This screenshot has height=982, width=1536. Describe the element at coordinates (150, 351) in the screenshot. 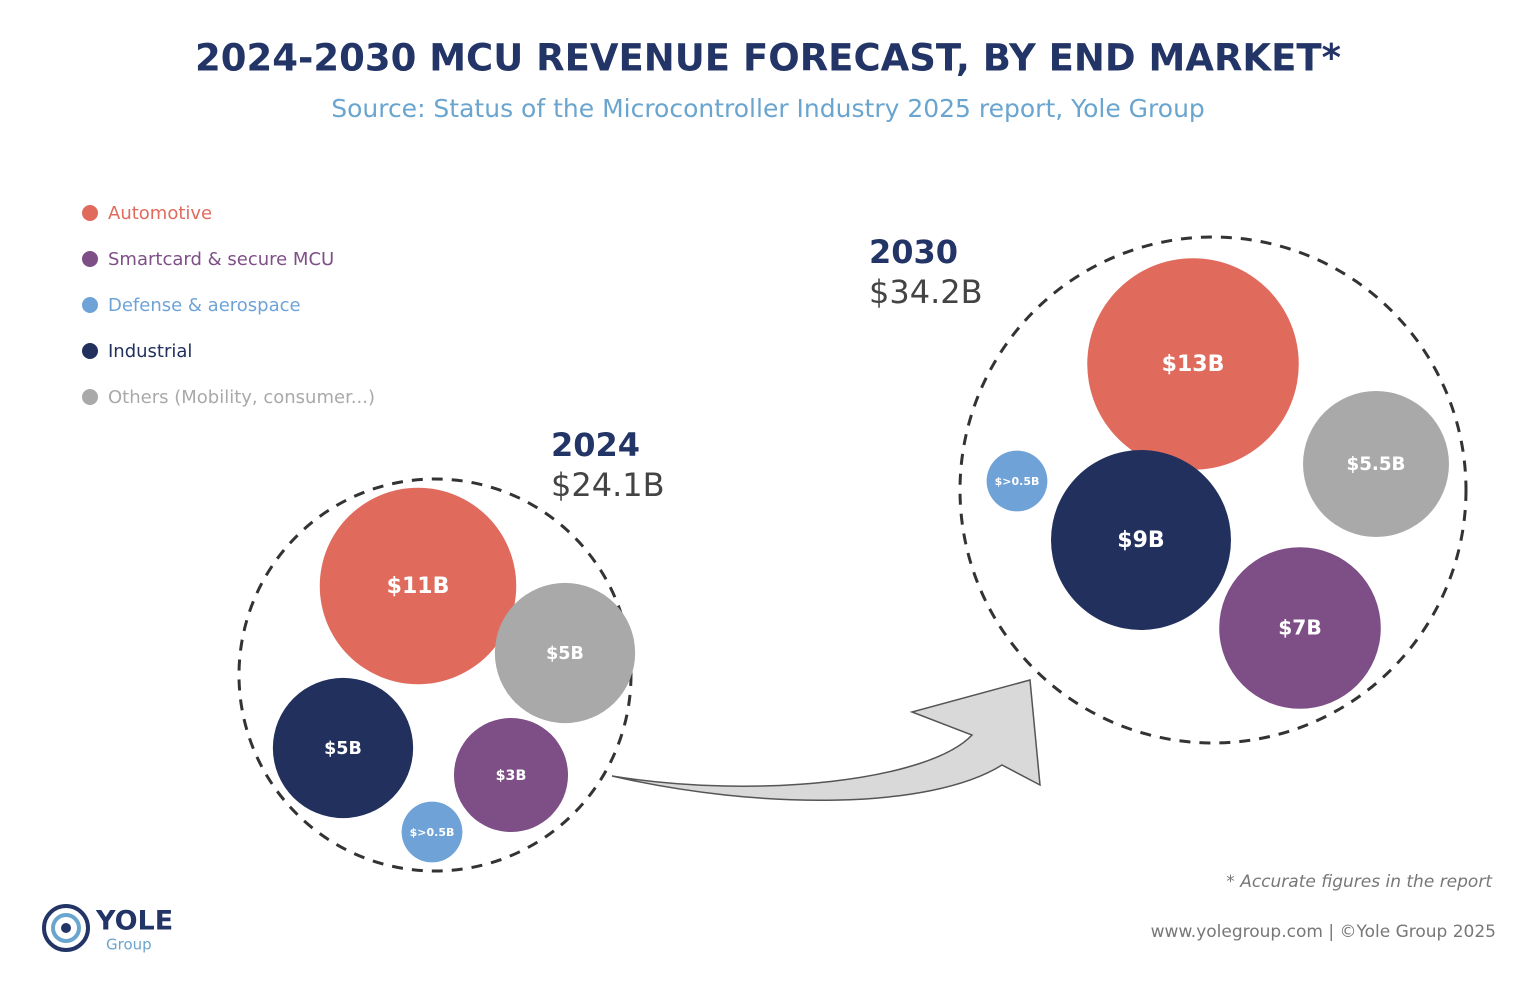

I see `legend-label: Industrial` at that location.